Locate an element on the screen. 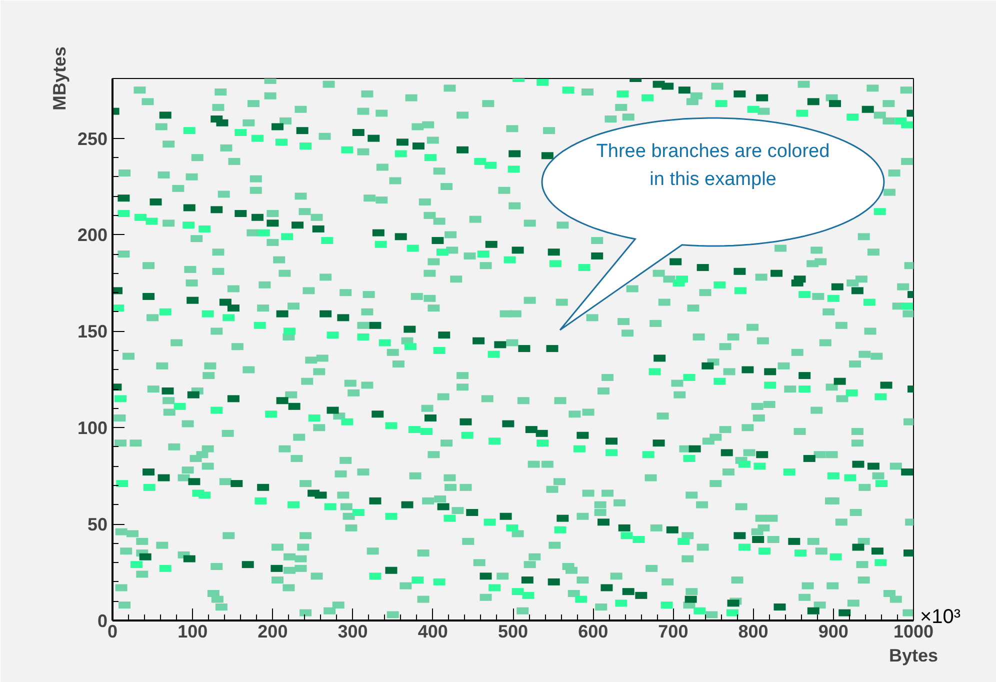  x-tick-label: 600 is located at coordinates (593, 632).